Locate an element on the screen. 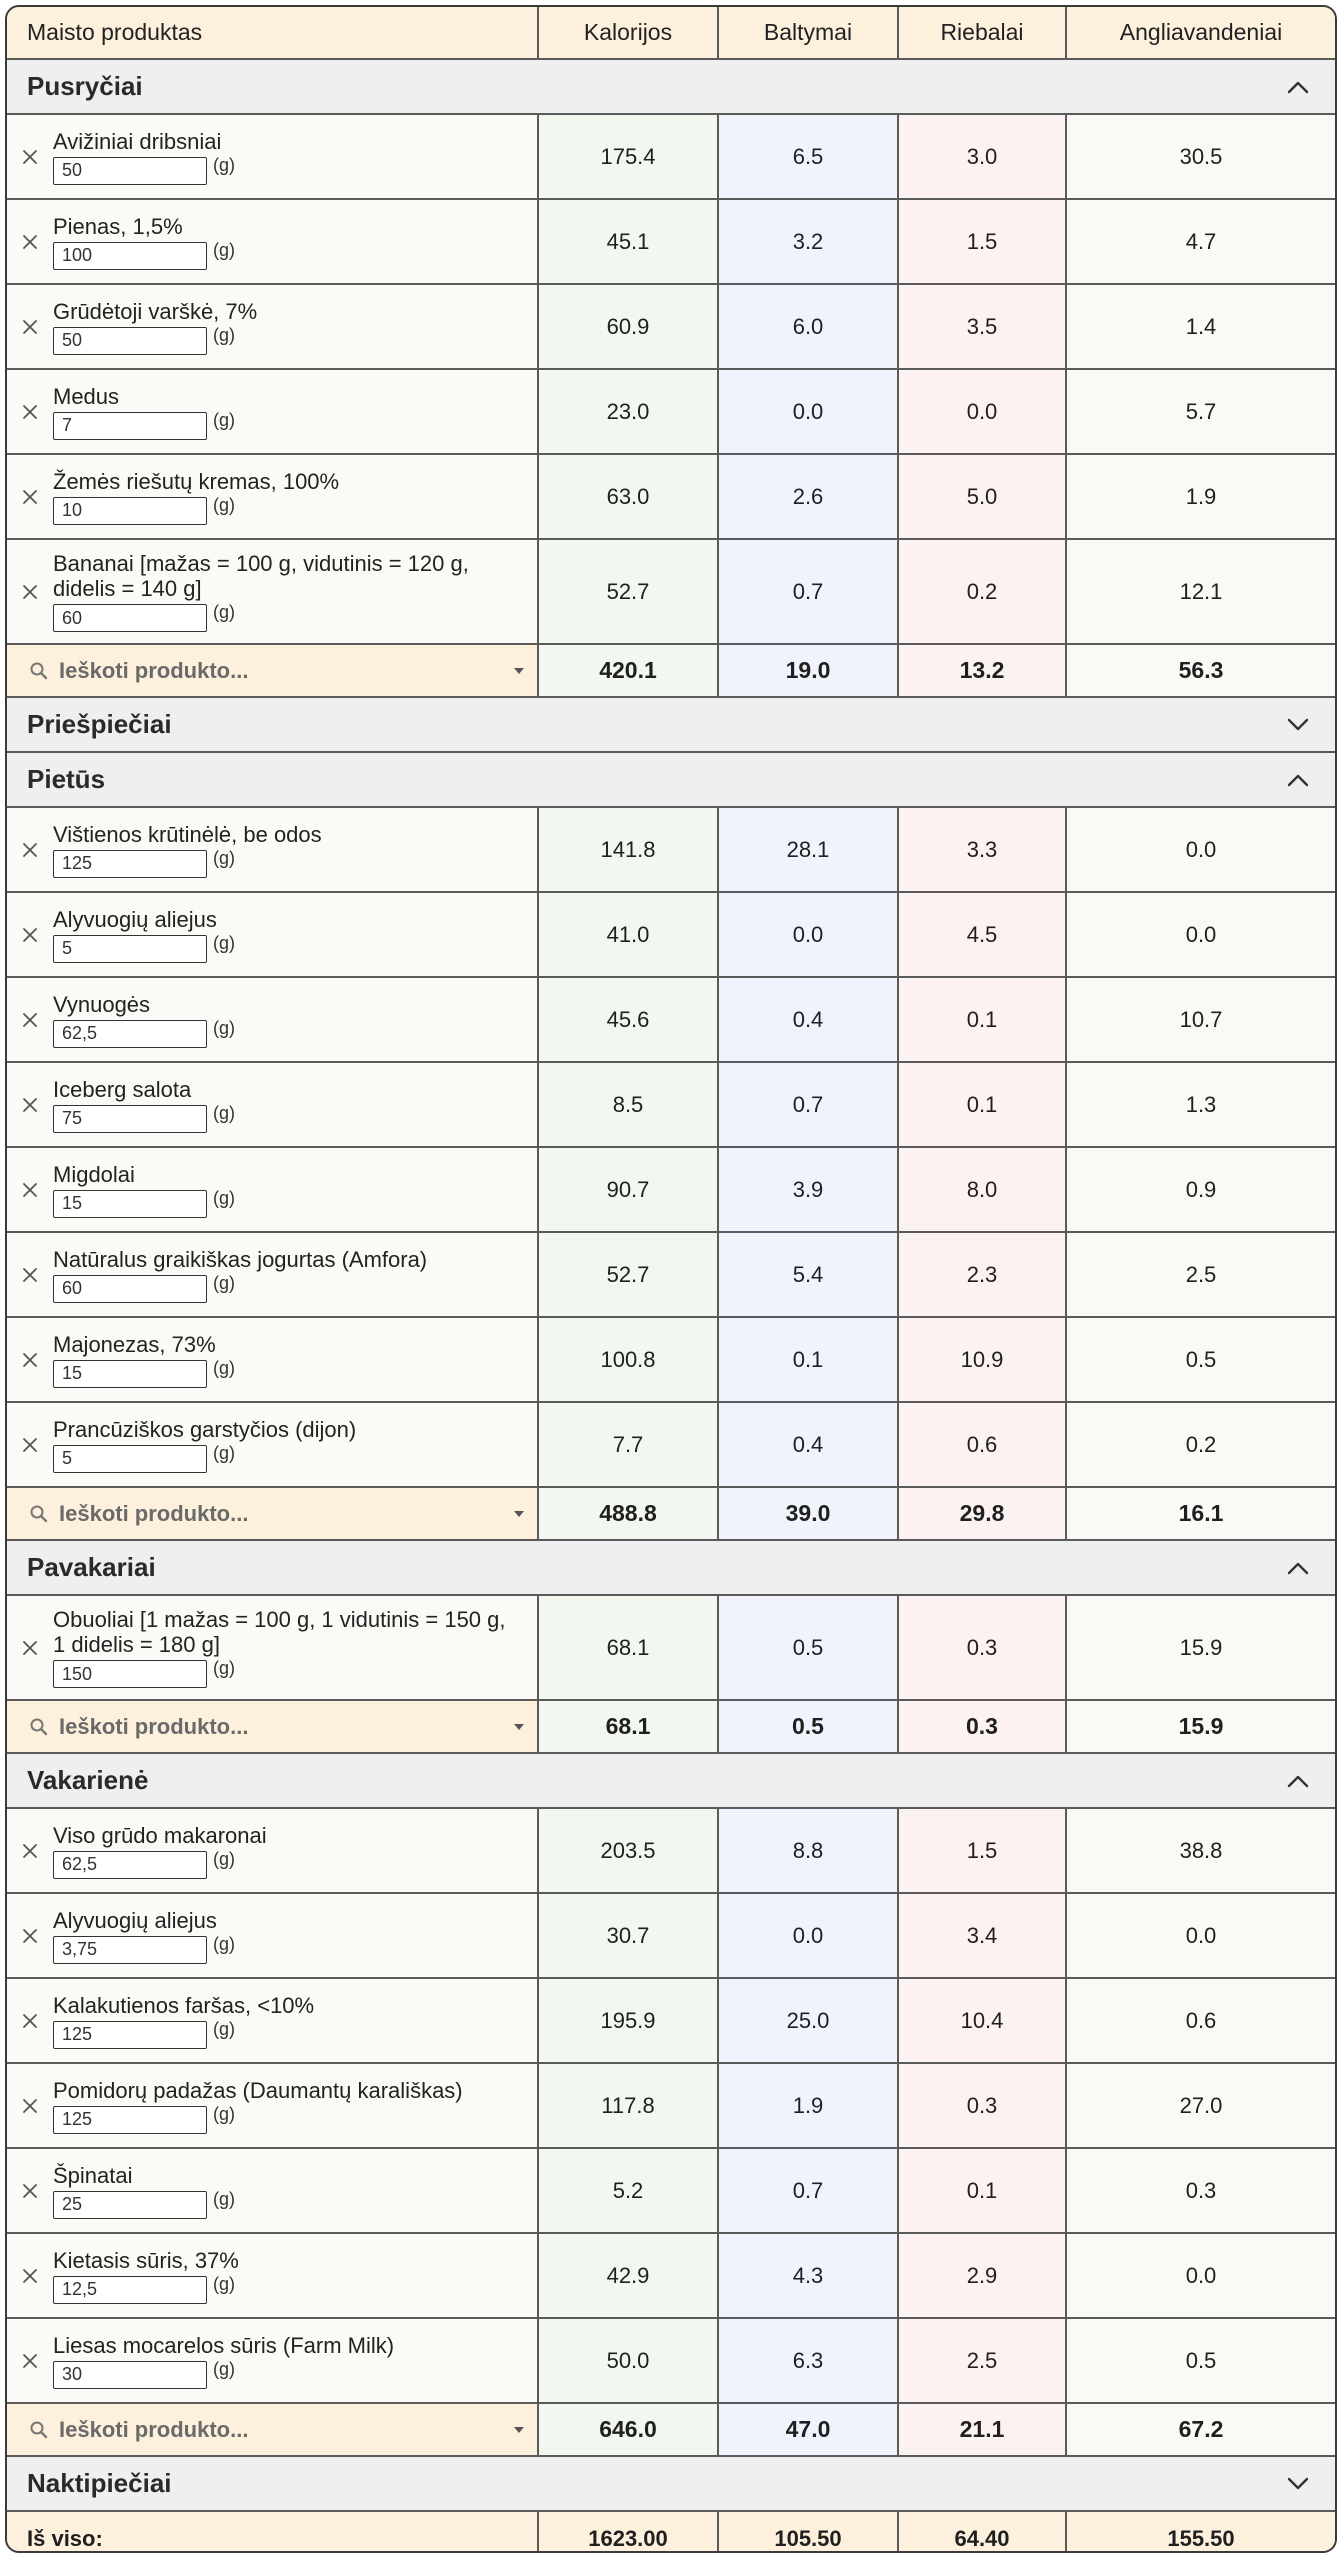  food-item-cell: Alyvuogių aliejus(g) is located at coordinates (273, 934).